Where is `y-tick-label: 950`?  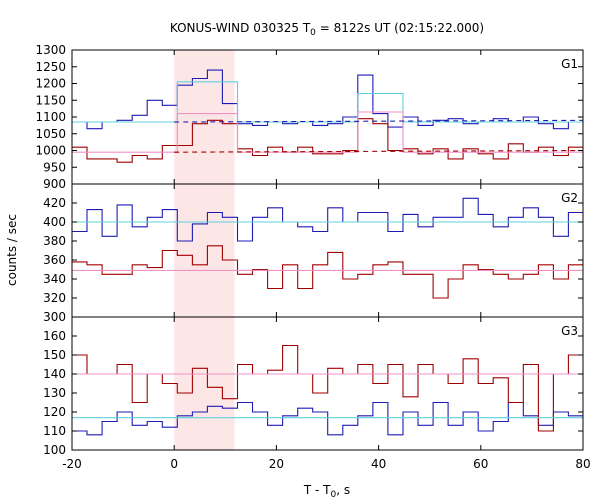
y-tick-label: 950 is located at coordinates (54, 167).